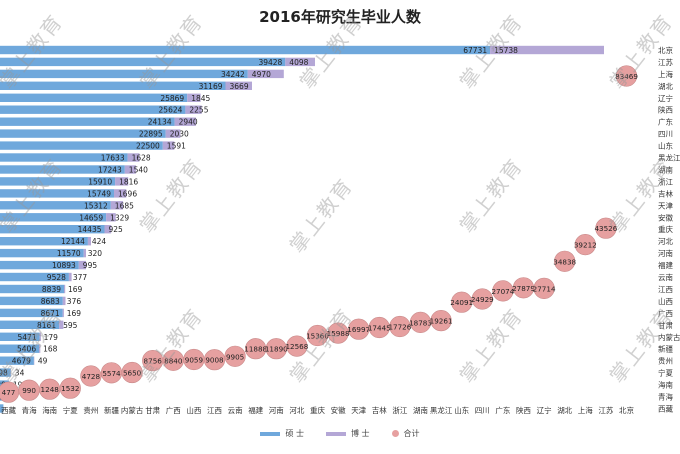  I want to click on bottom-axis-label-4: 贵州, so click(90, 410).